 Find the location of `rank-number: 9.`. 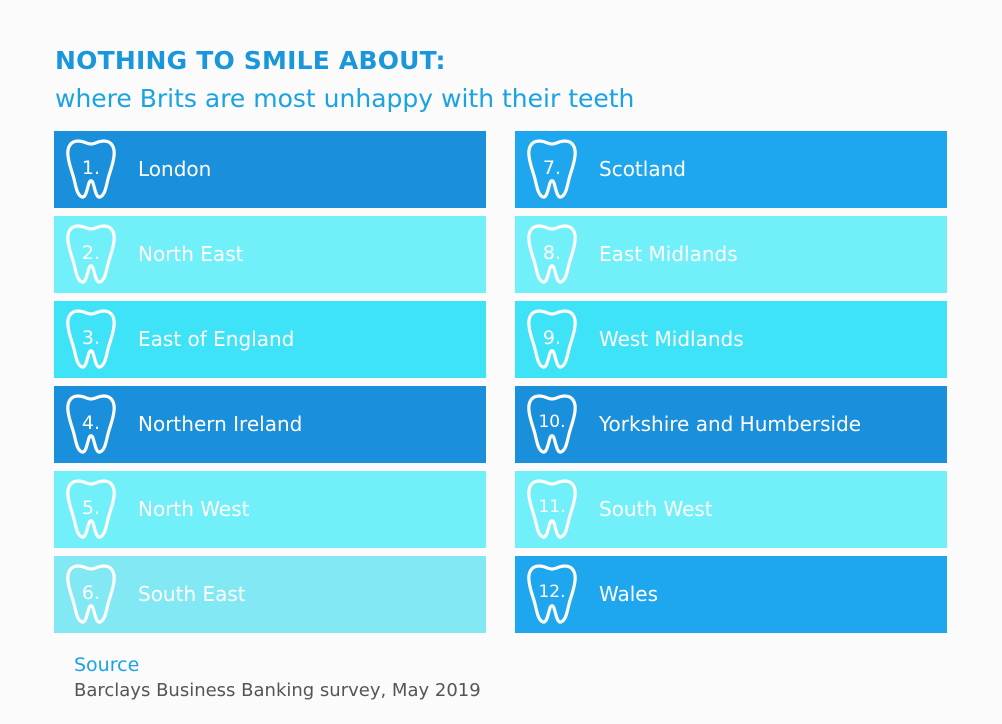

rank-number: 9. is located at coordinates (552, 338).